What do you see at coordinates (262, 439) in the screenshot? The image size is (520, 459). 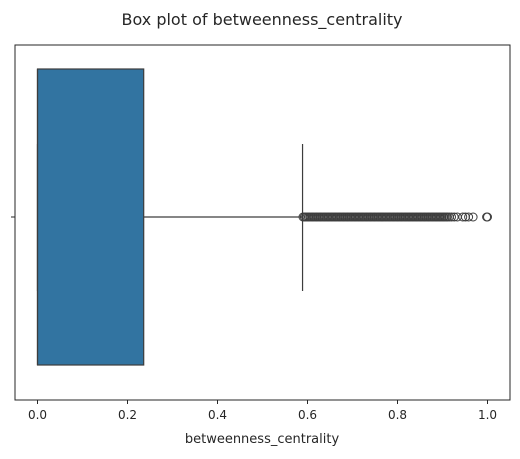 I see `x-axis-label: betweenness_centrality` at bounding box center [262, 439].